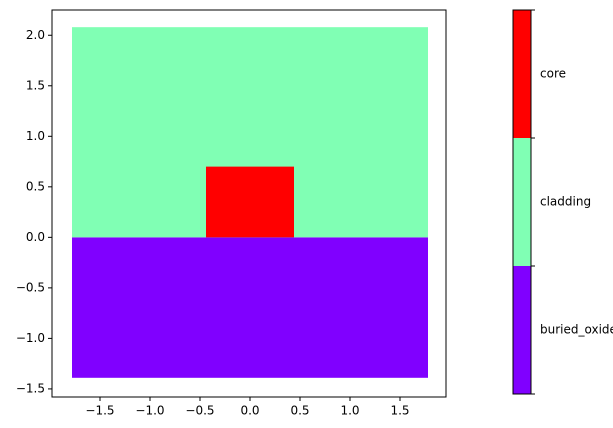  I want to click on x-tick-label: 0.0, so click(249, 411).